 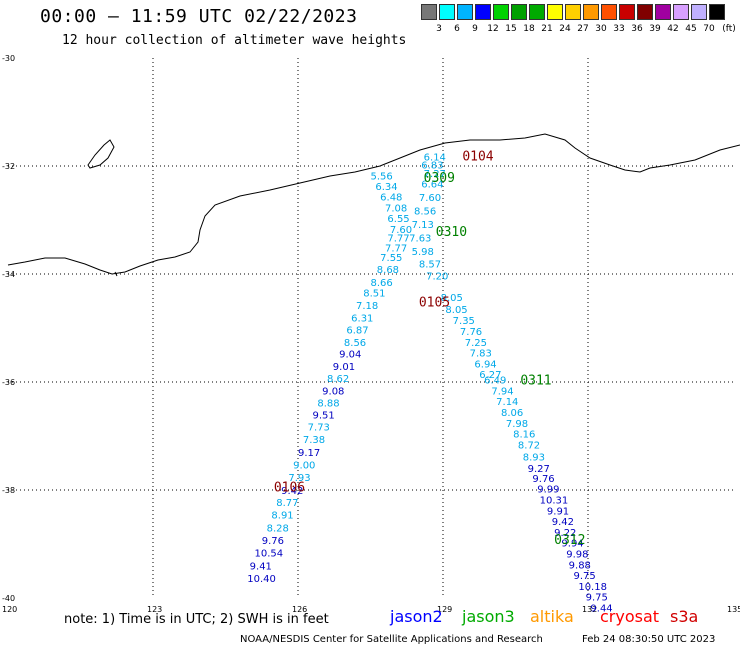 What do you see at coordinates (362, 319) in the screenshot?
I see `swh-value: 6.31` at bounding box center [362, 319].